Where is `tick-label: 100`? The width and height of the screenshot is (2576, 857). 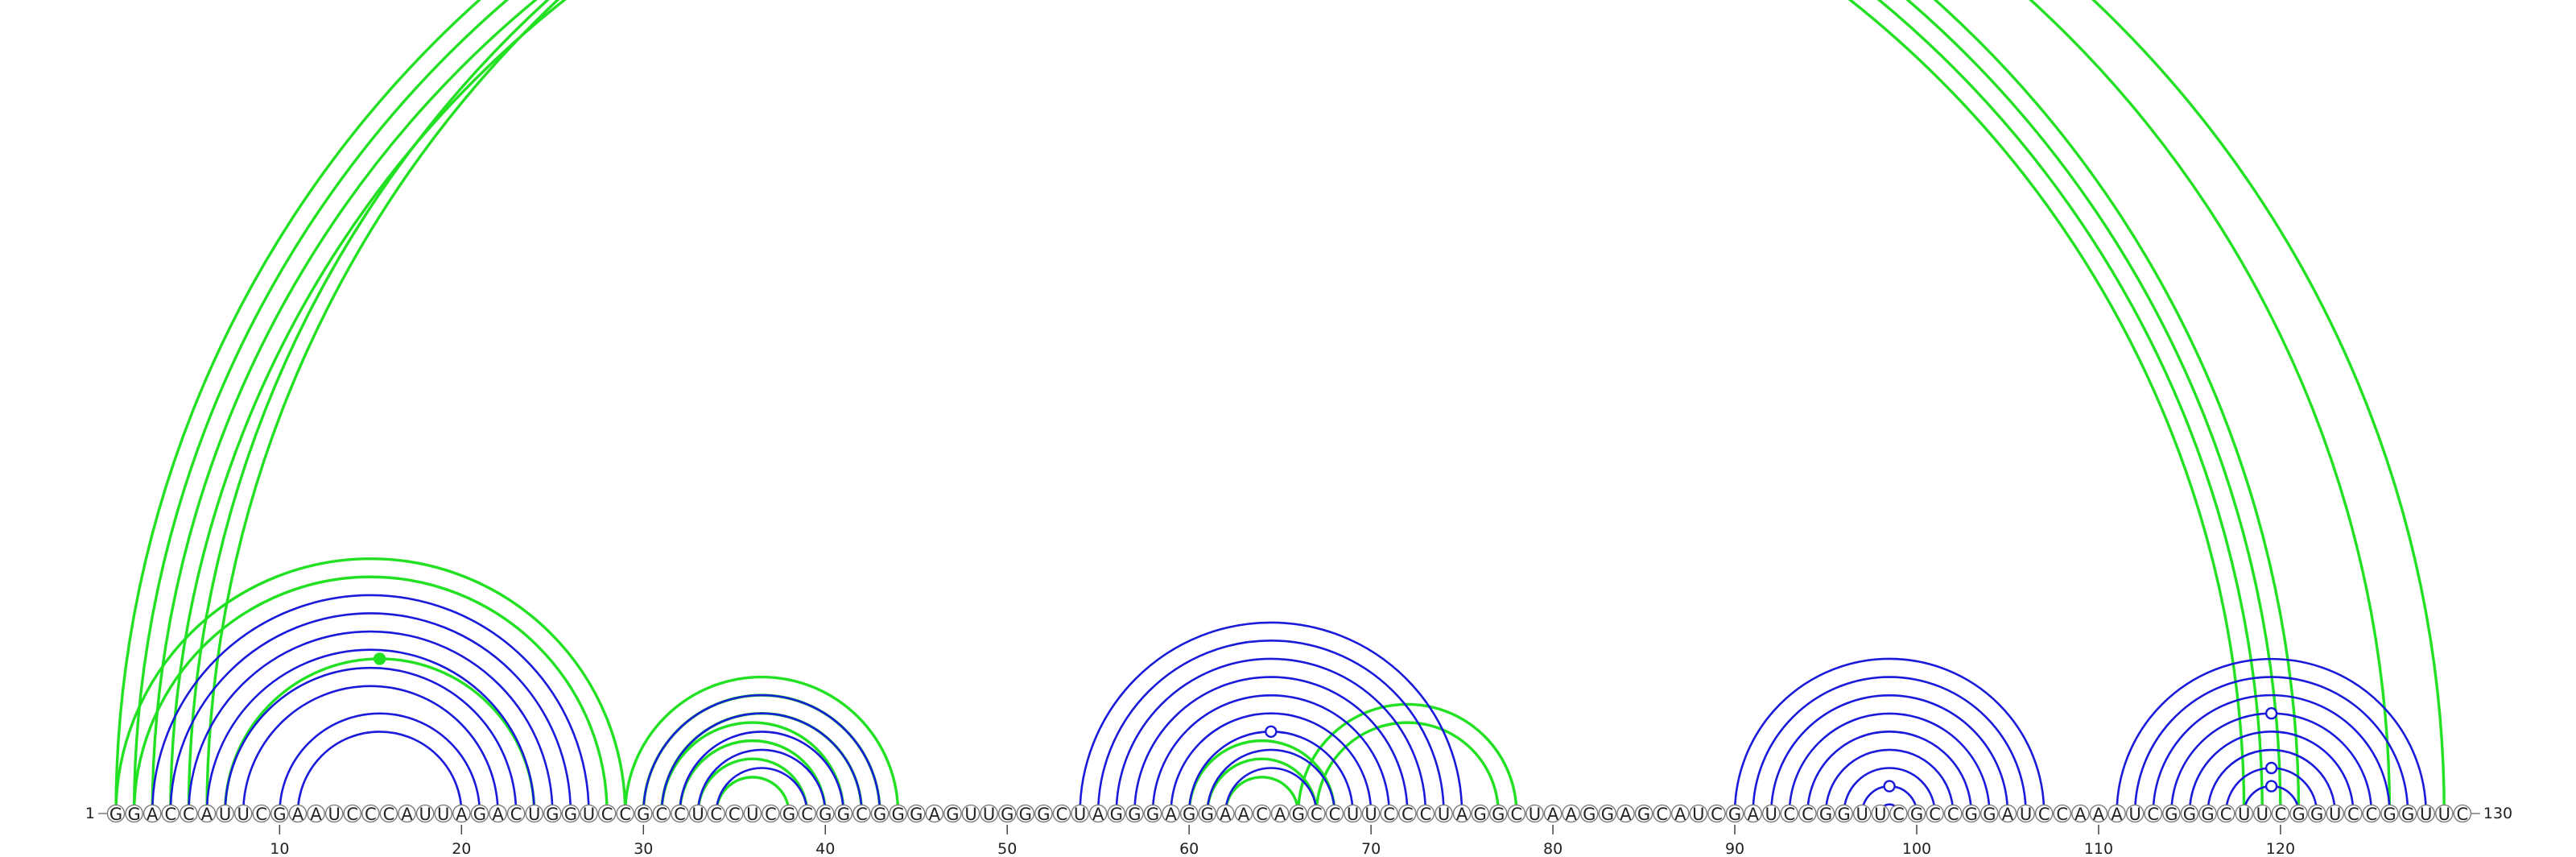
tick-label: 100 is located at coordinates (1916, 849).